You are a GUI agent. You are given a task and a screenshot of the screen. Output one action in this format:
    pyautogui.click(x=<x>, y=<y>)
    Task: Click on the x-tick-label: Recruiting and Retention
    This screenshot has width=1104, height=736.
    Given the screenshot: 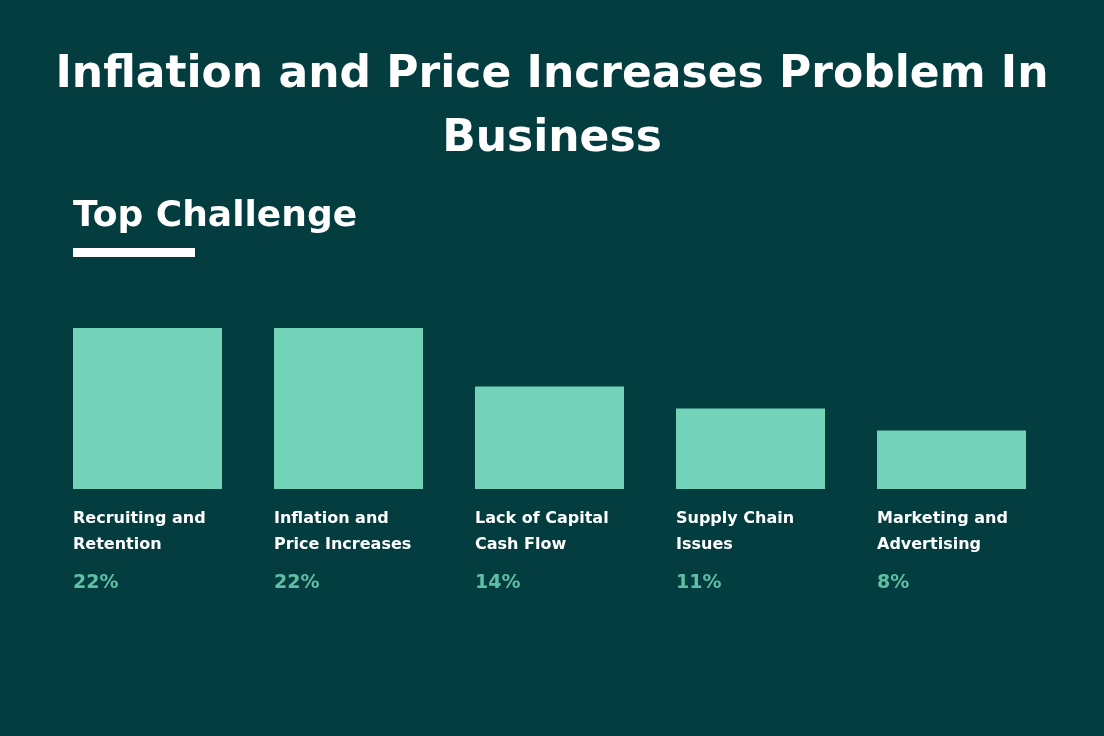 What is the action you would take?
    pyautogui.click(x=139, y=530)
    